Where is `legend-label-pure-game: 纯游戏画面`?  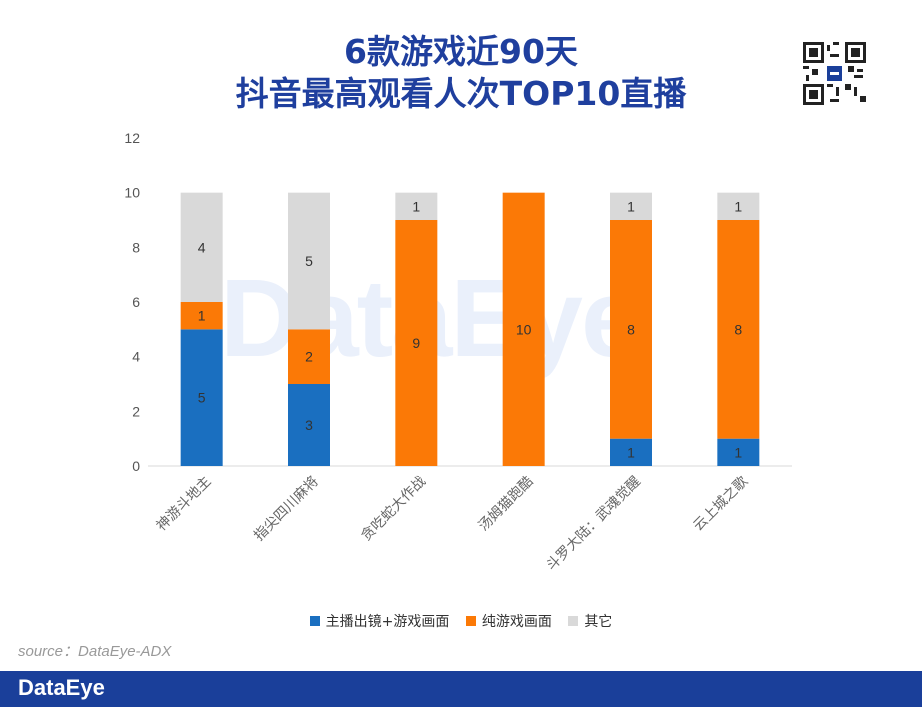 legend-label-pure-game: 纯游戏画面 is located at coordinates (516, 622).